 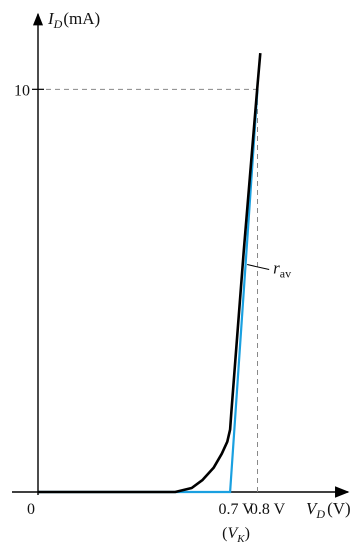 What do you see at coordinates (236, 509) in the screenshot?
I see `x-tick-label-0.7: 0.7 V` at bounding box center [236, 509].